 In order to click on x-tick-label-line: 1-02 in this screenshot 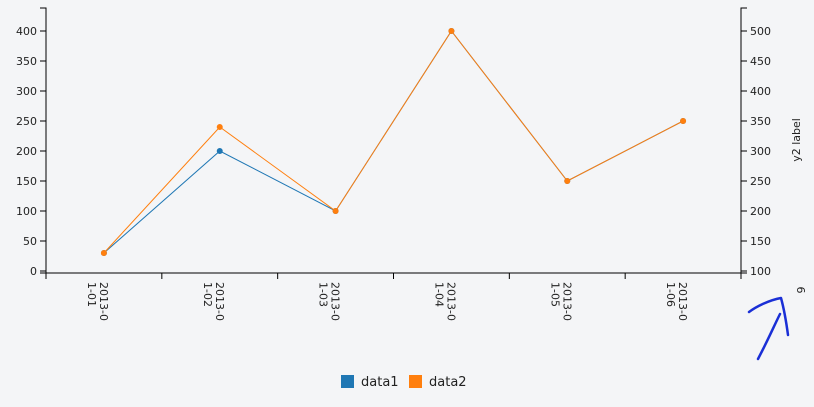, I will do `click(207, 294)`.